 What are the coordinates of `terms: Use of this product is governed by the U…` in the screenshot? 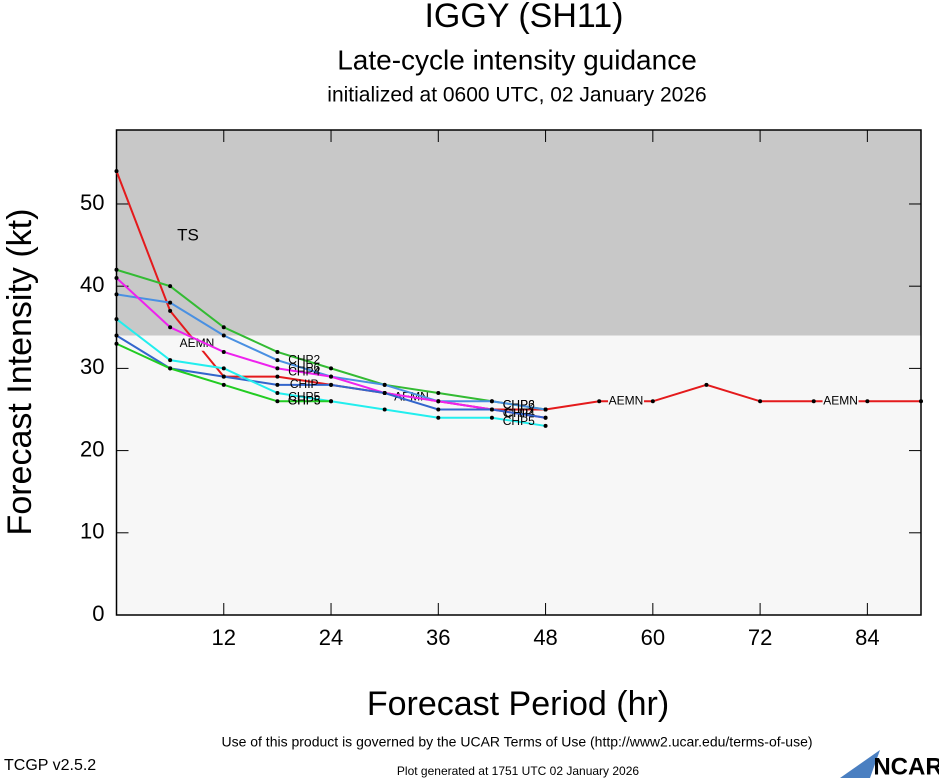 It's located at (516, 742).